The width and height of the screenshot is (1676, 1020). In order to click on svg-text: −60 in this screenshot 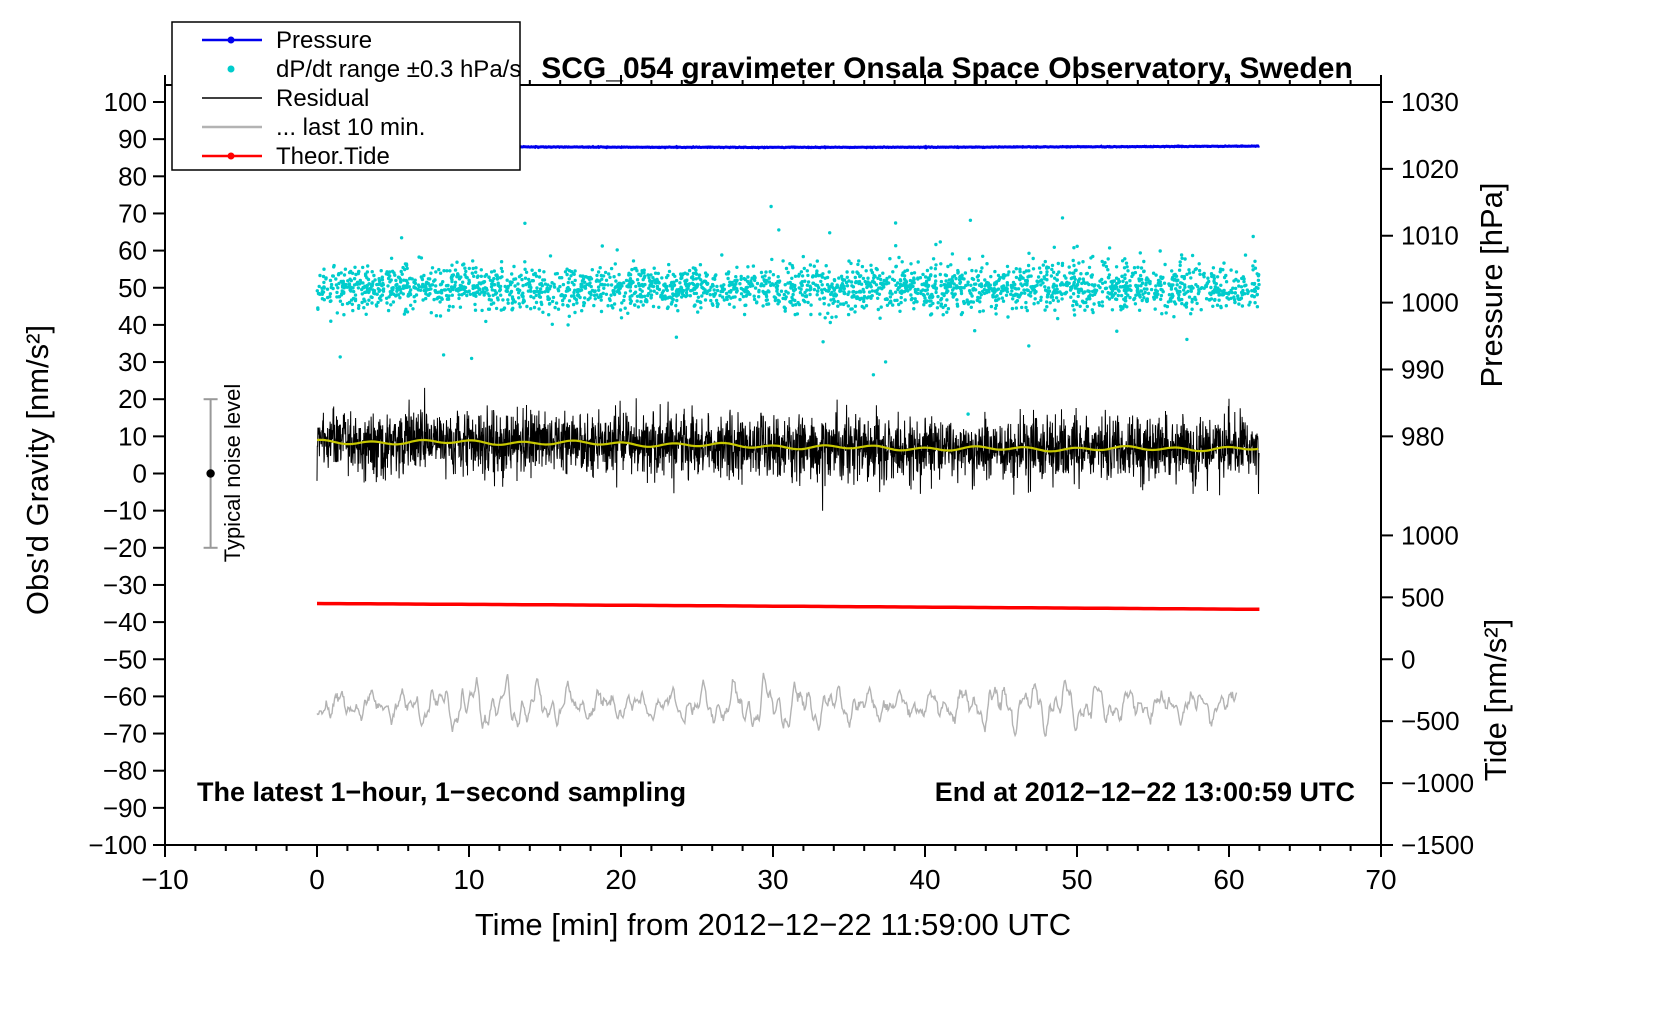, I will do `click(125, 696)`.